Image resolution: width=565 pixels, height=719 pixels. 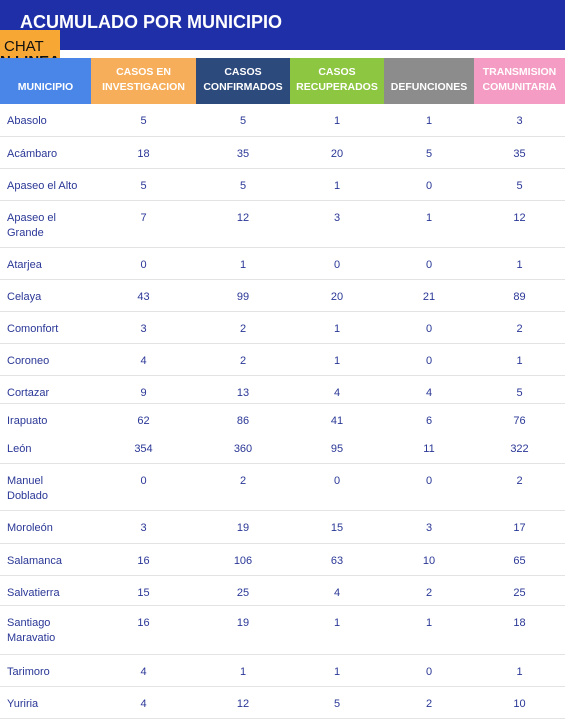 I want to click on municipio-name: Manuel Doblado, so click(x=27, y=488).